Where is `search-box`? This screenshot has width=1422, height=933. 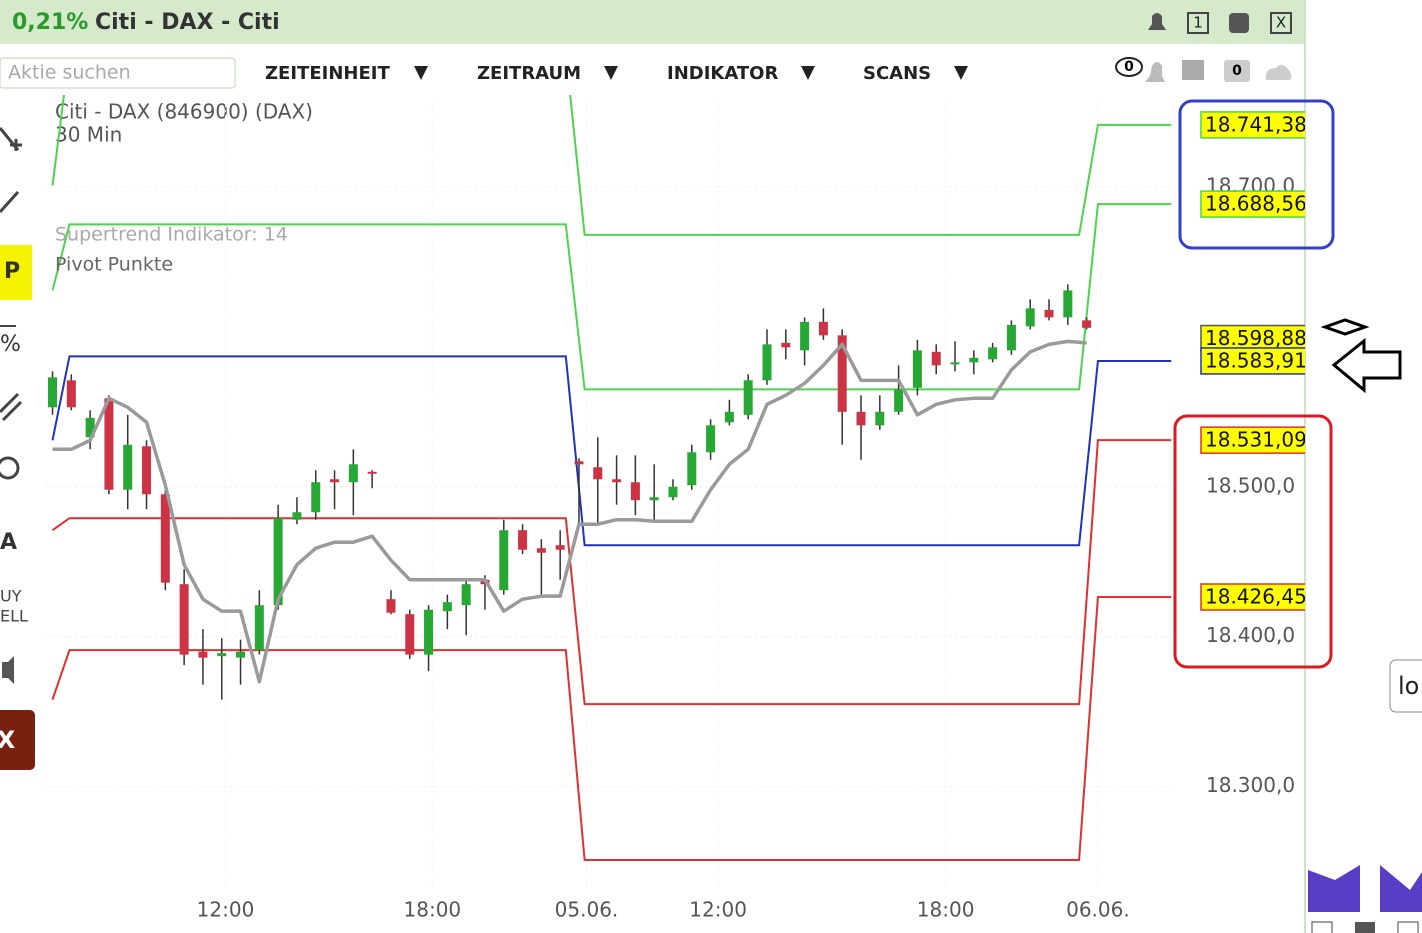
search-box is located at coordinates (118, 73).